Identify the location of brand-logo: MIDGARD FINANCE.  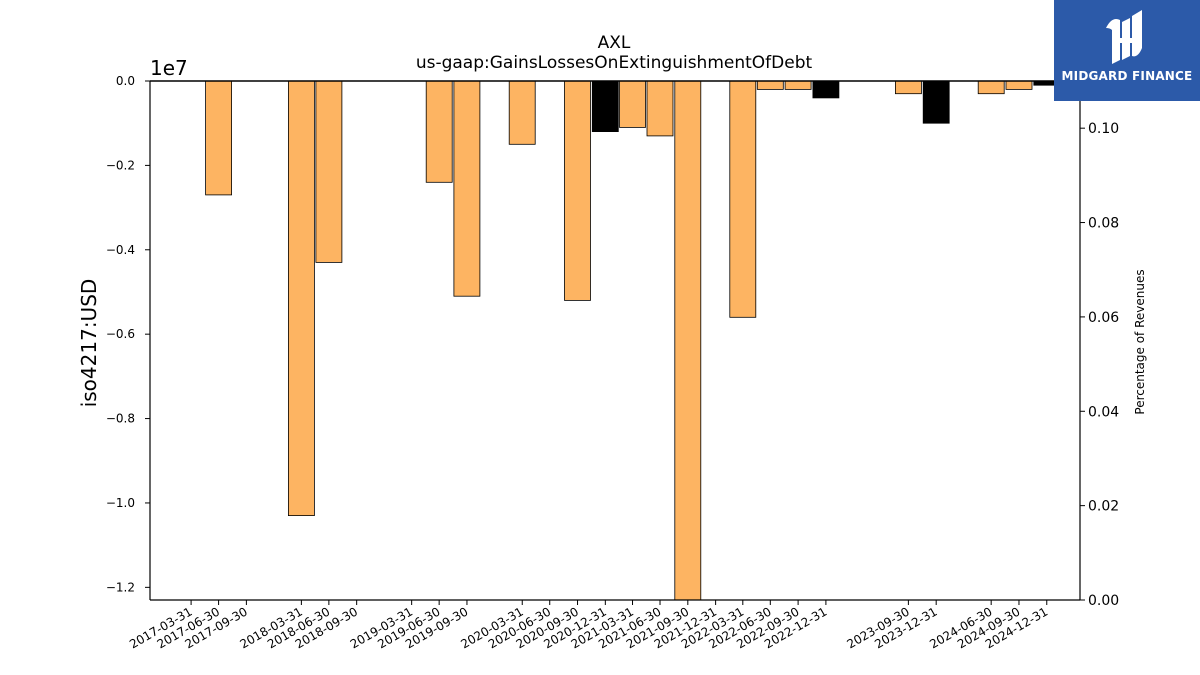
(1127, 50).